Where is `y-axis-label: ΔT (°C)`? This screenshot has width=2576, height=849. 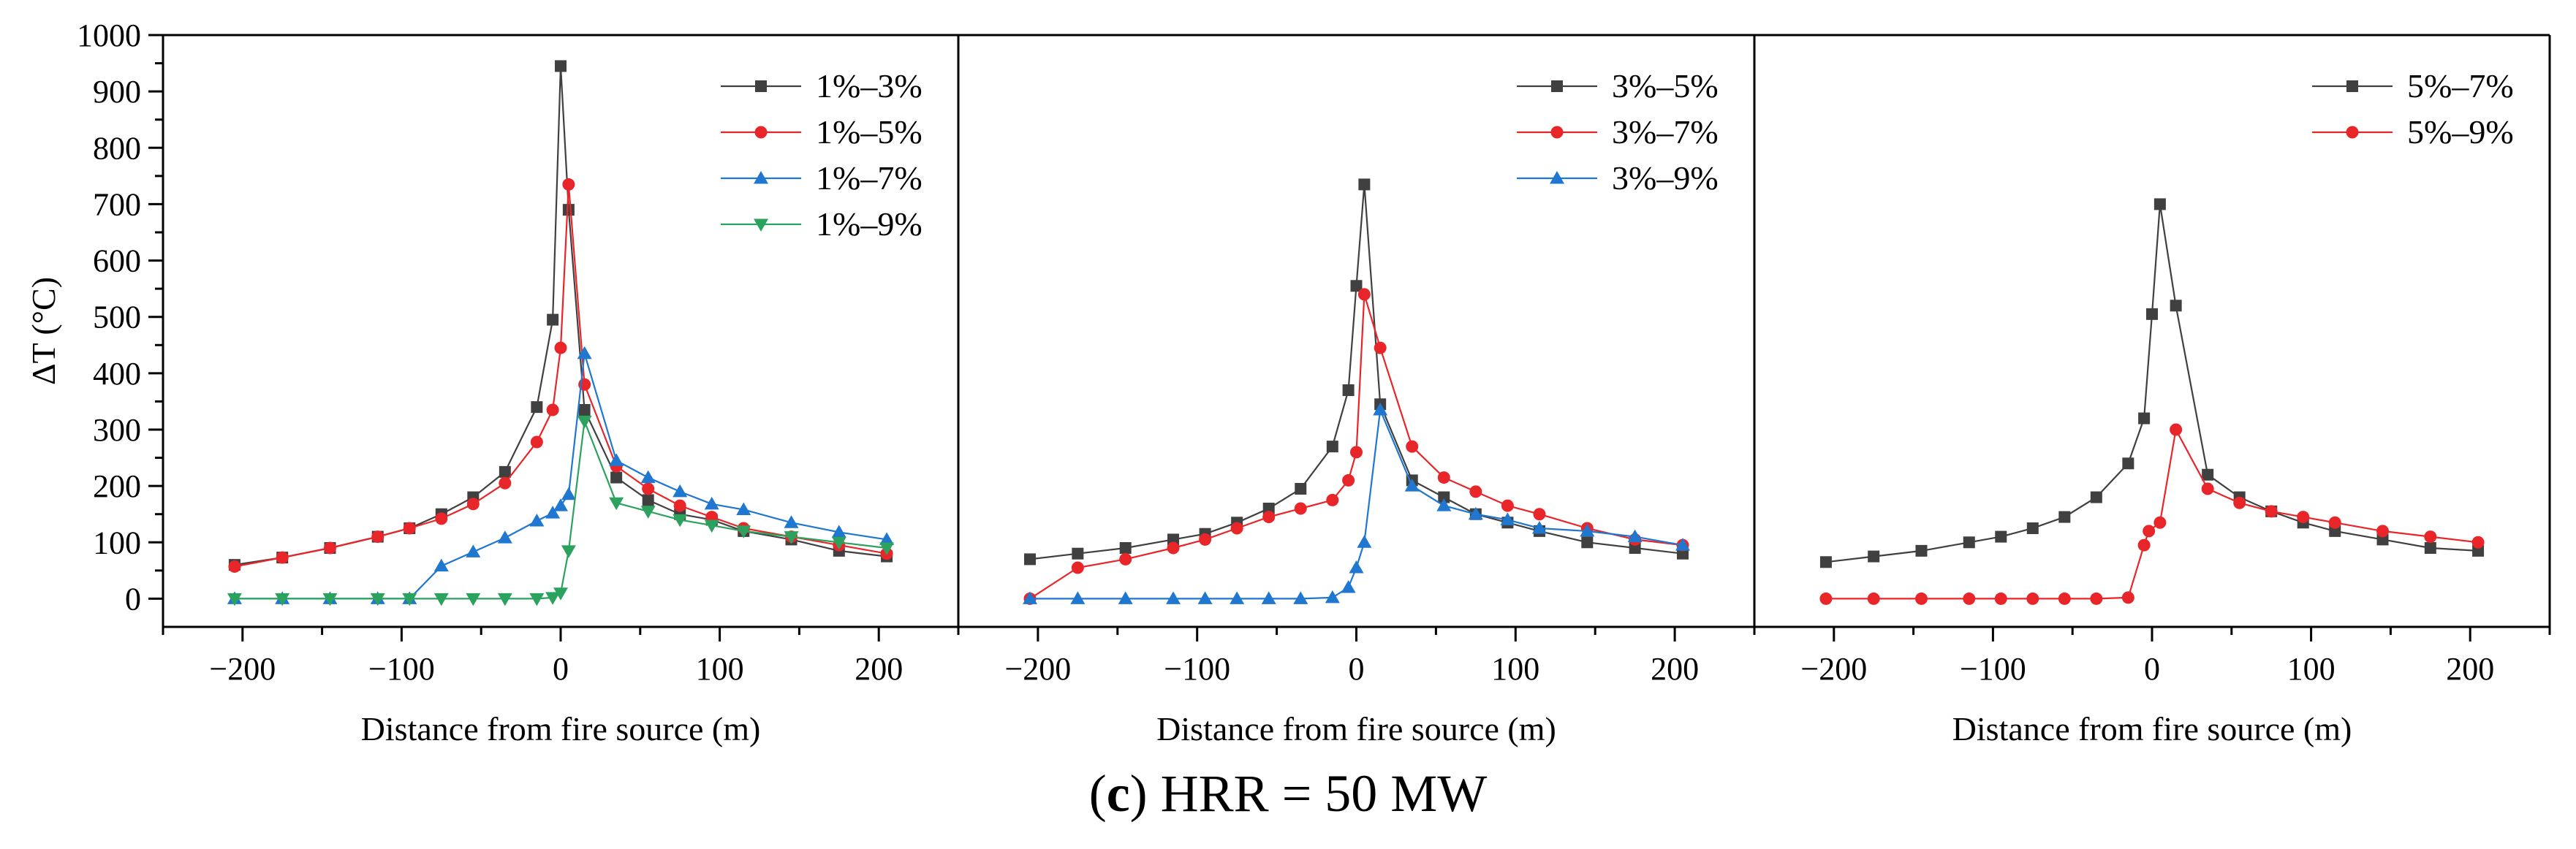
y-axis-label: ΔT (°C) is located at coordinates (43, 331).